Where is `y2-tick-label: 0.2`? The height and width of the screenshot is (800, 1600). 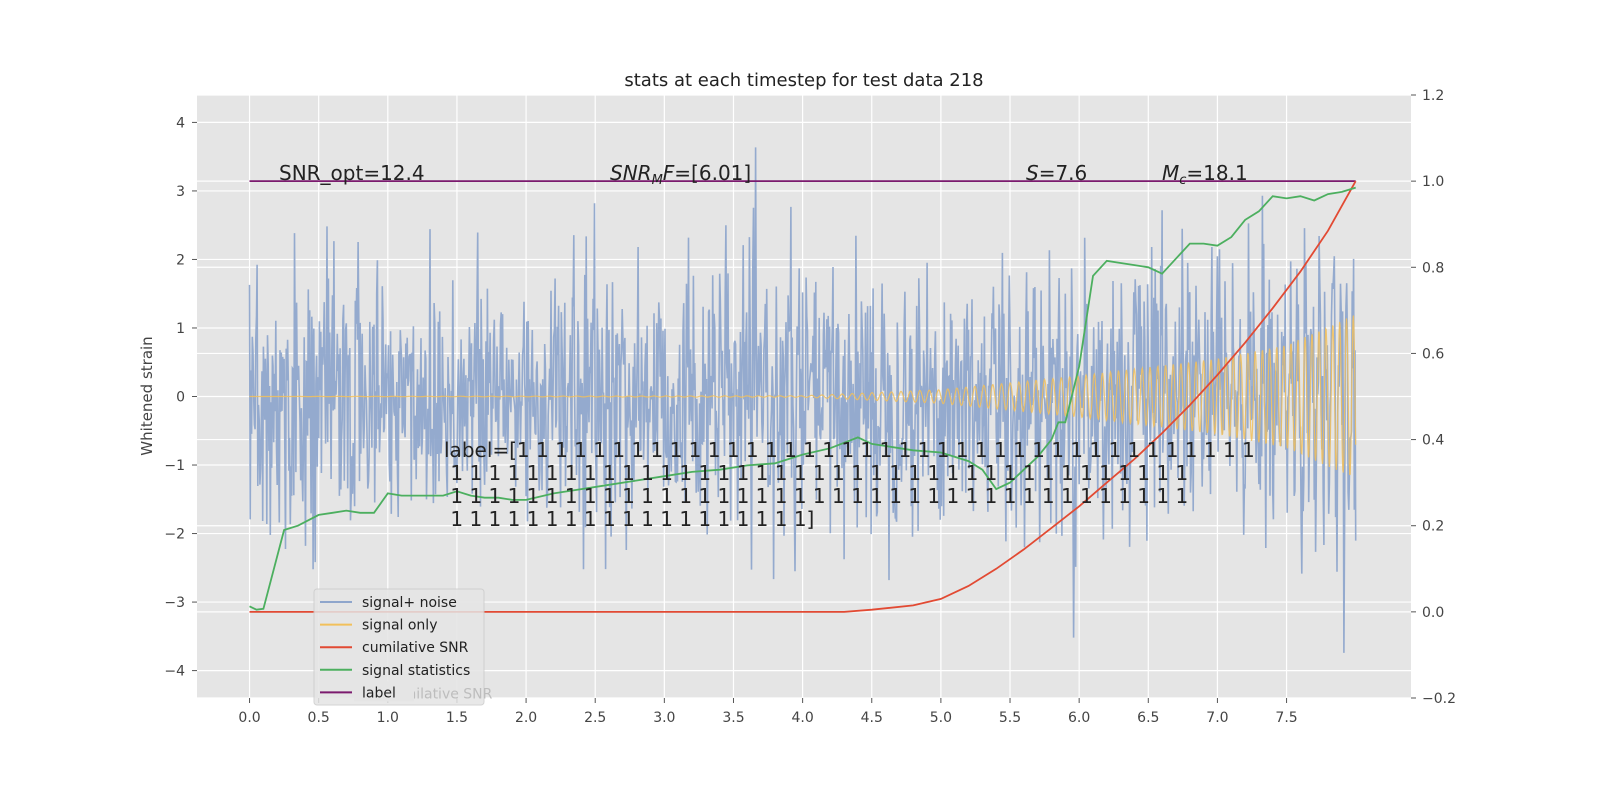
y2-tick-label: 0.2 is located at coordinates (1433, 527).